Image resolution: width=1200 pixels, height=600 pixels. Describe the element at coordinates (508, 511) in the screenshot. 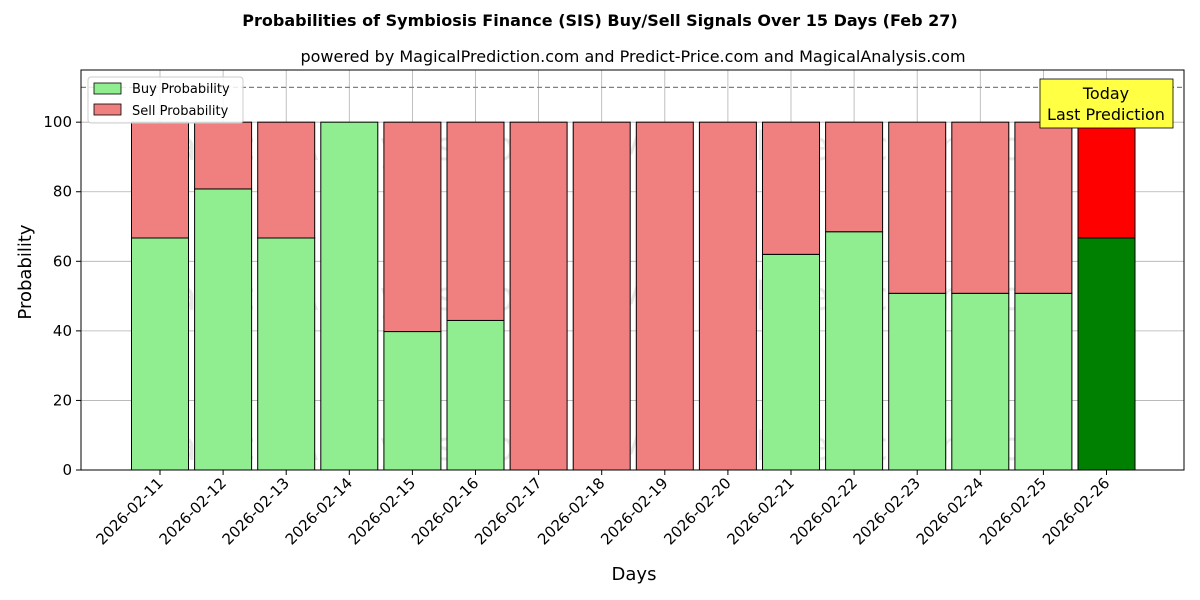

I see `x-tick-label: 2026-02-17` at that location.